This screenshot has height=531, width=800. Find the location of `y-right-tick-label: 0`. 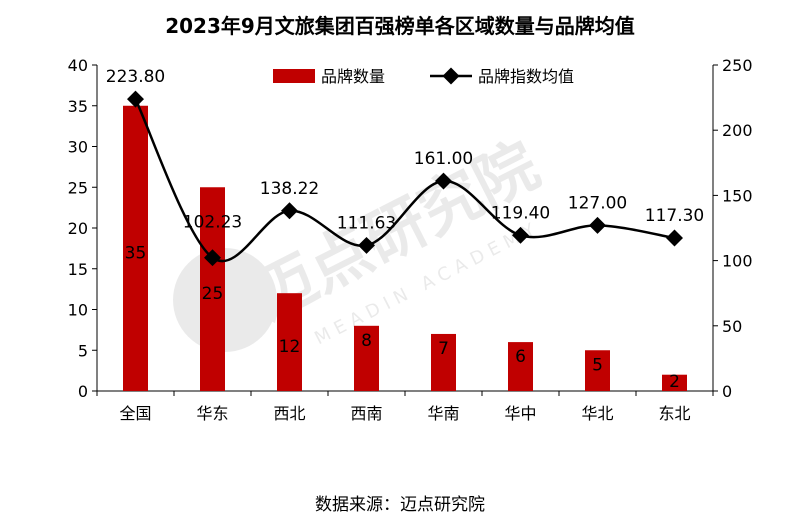

y-right-tick-label: 0 is located at coordinates (727, 391).